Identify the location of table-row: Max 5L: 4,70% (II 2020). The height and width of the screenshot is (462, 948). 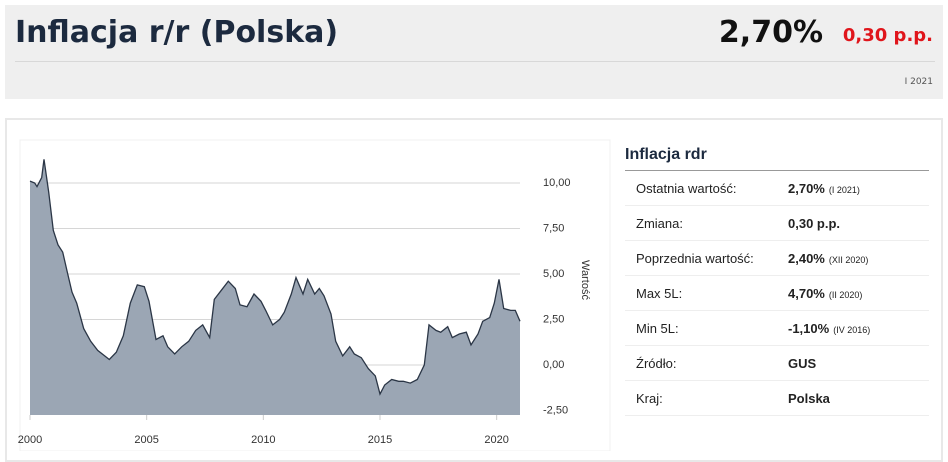
(777, 293).